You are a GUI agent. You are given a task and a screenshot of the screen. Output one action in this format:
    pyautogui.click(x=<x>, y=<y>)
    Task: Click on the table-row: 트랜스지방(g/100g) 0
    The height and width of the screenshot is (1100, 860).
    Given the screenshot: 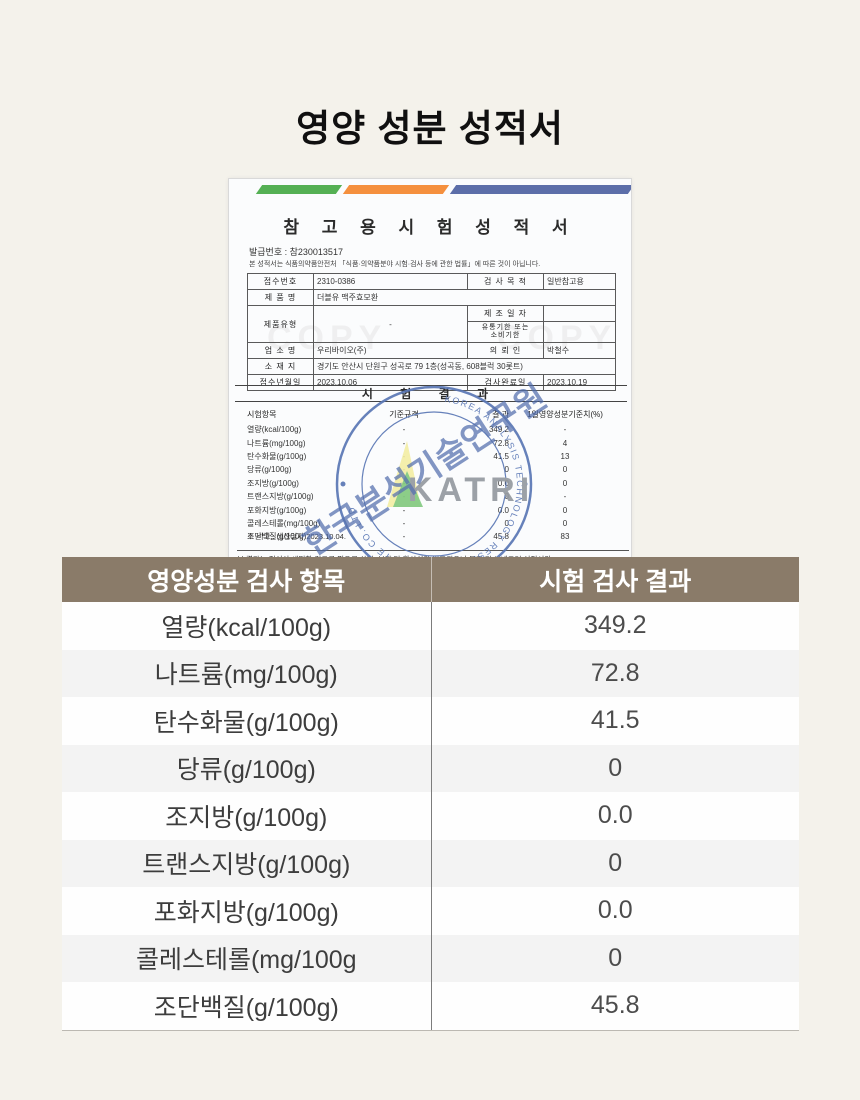 What is the action you would take?
    pyautogui.click(x=431, y=863)
    